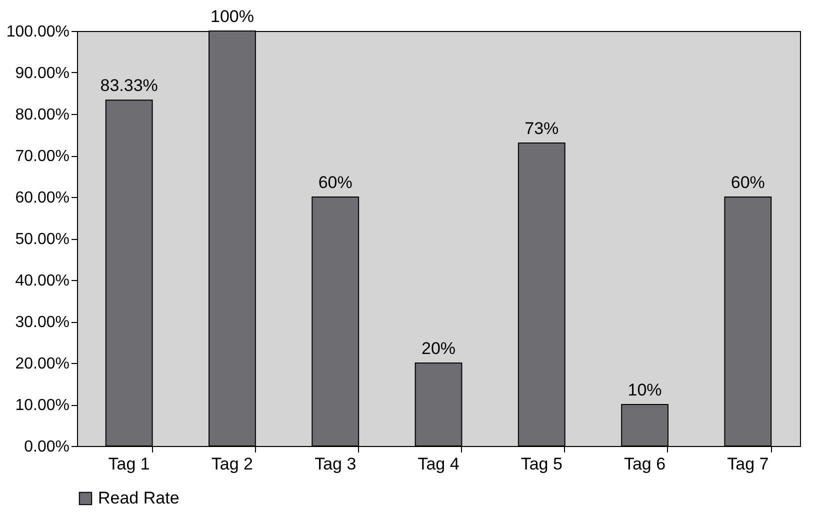 This screenshot has width=821, height=523. Describe the element at coordinates (335, 464) in the screenshot. I see `x-tick-label: Tag 3` at that location.